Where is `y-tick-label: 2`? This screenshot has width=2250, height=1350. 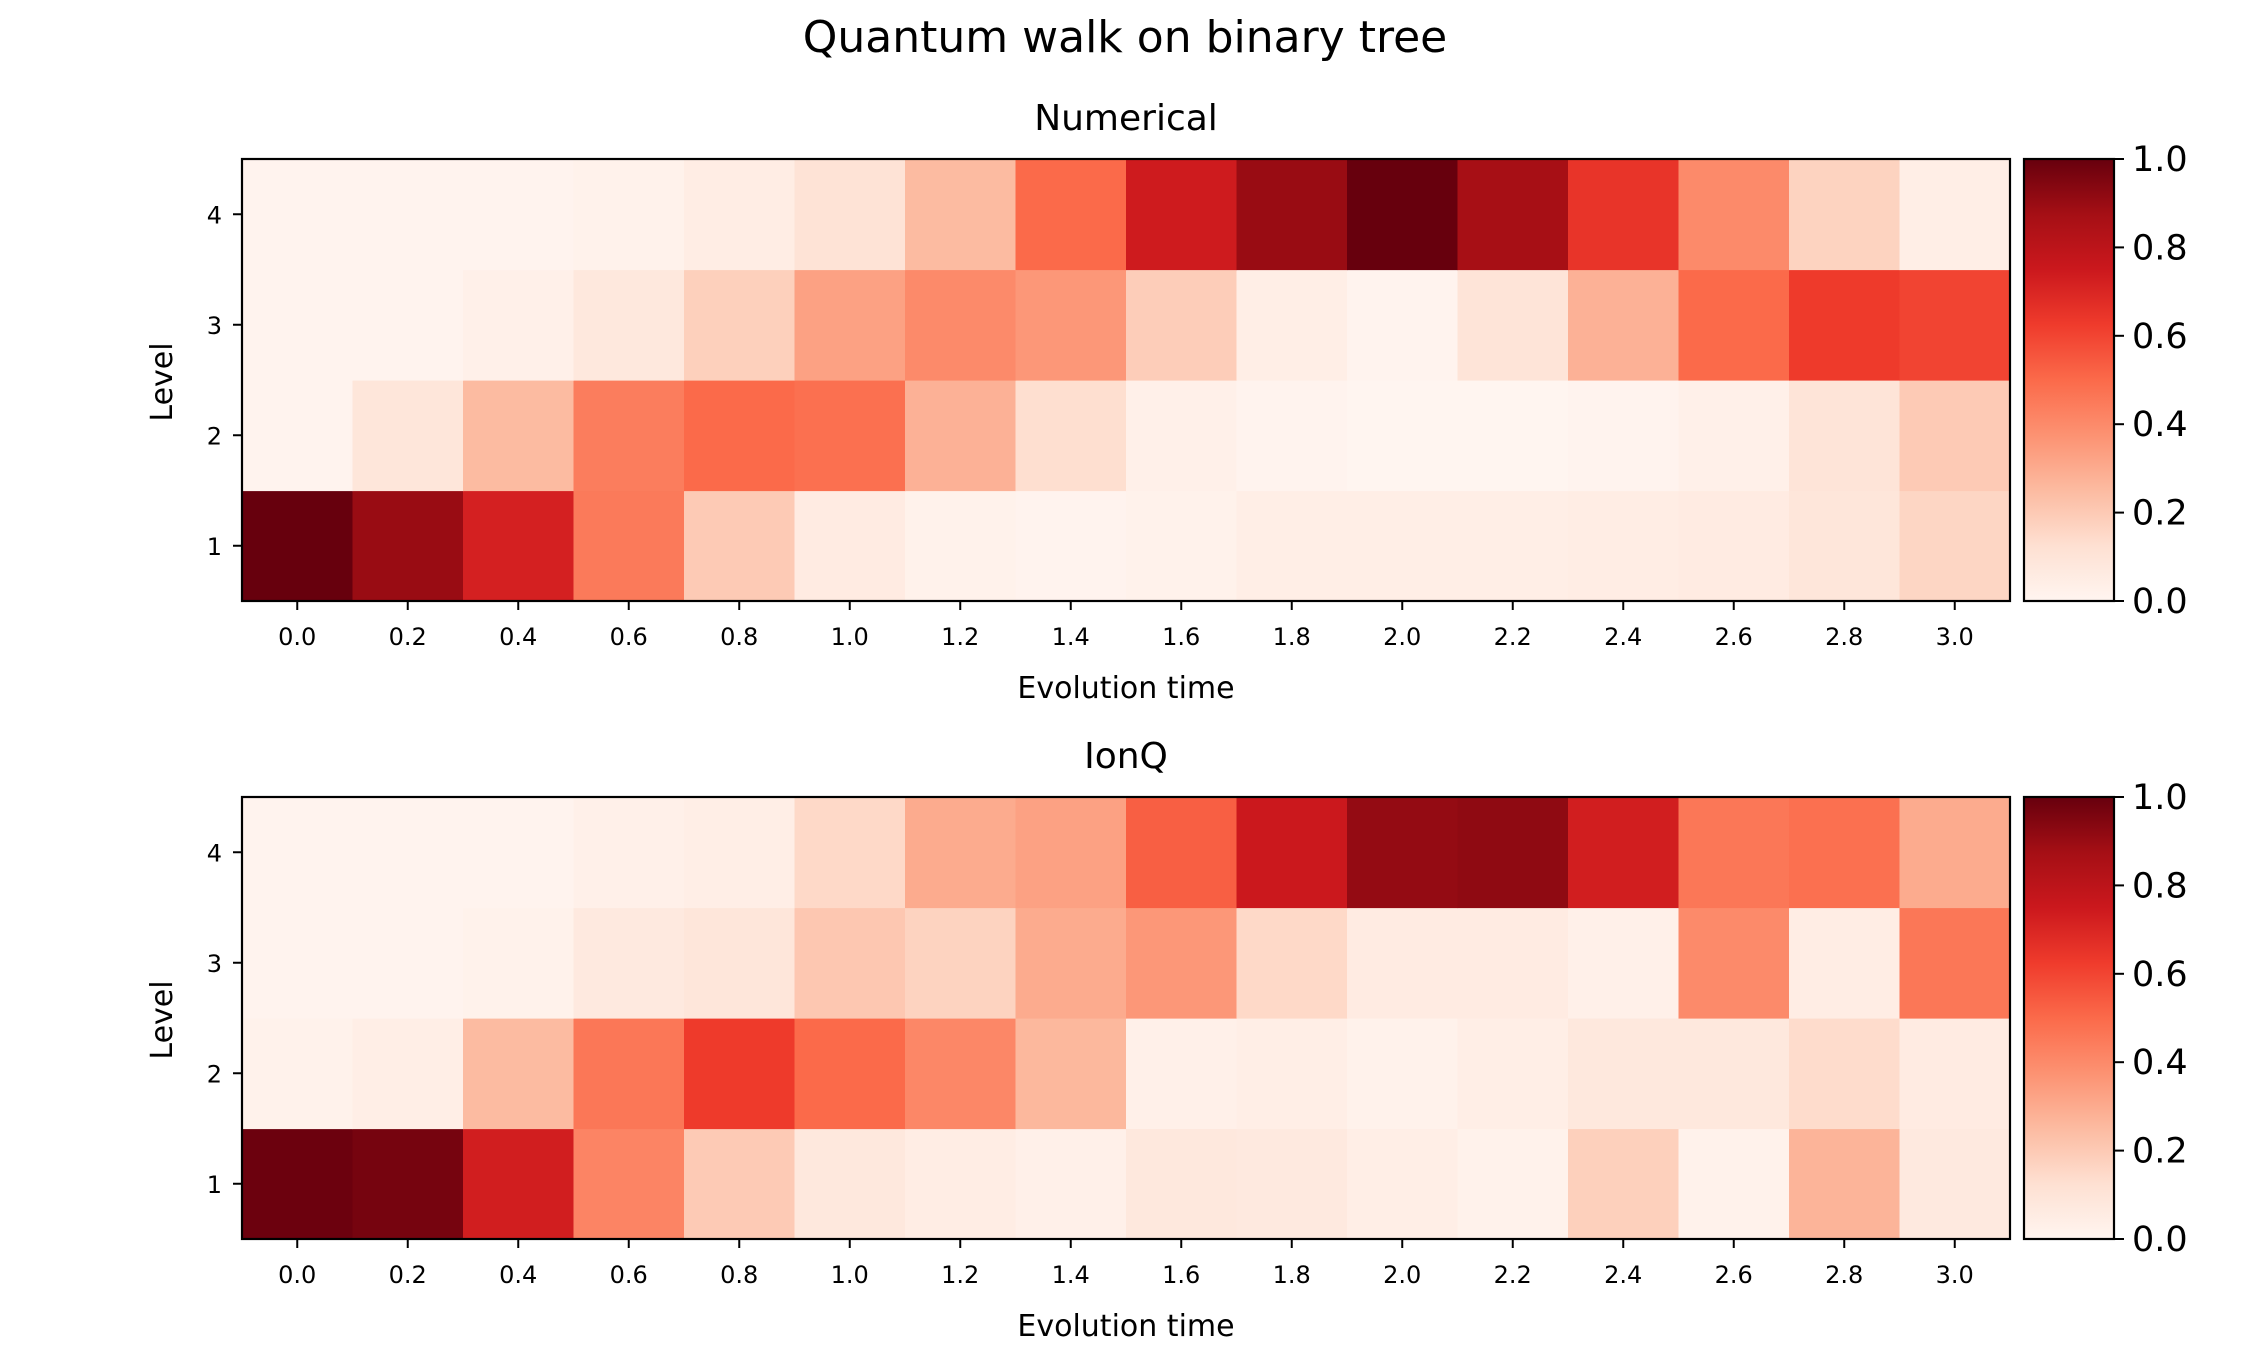
y-tick-label: 2 is located at coordinates (214, 436).